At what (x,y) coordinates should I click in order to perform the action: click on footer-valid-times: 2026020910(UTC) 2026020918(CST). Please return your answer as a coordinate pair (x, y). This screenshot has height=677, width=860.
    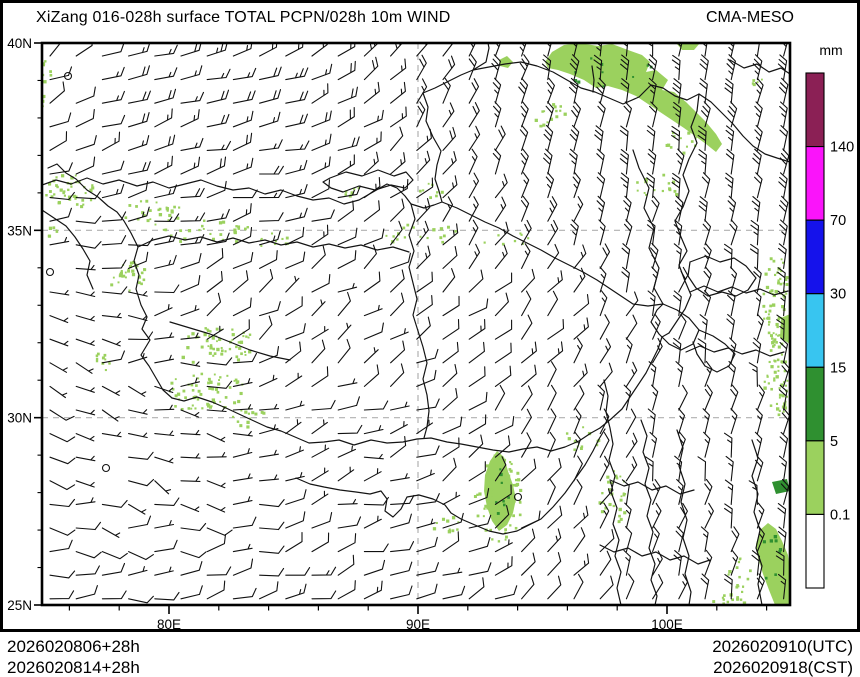
    Looking at the image, I should click on (782, 656).